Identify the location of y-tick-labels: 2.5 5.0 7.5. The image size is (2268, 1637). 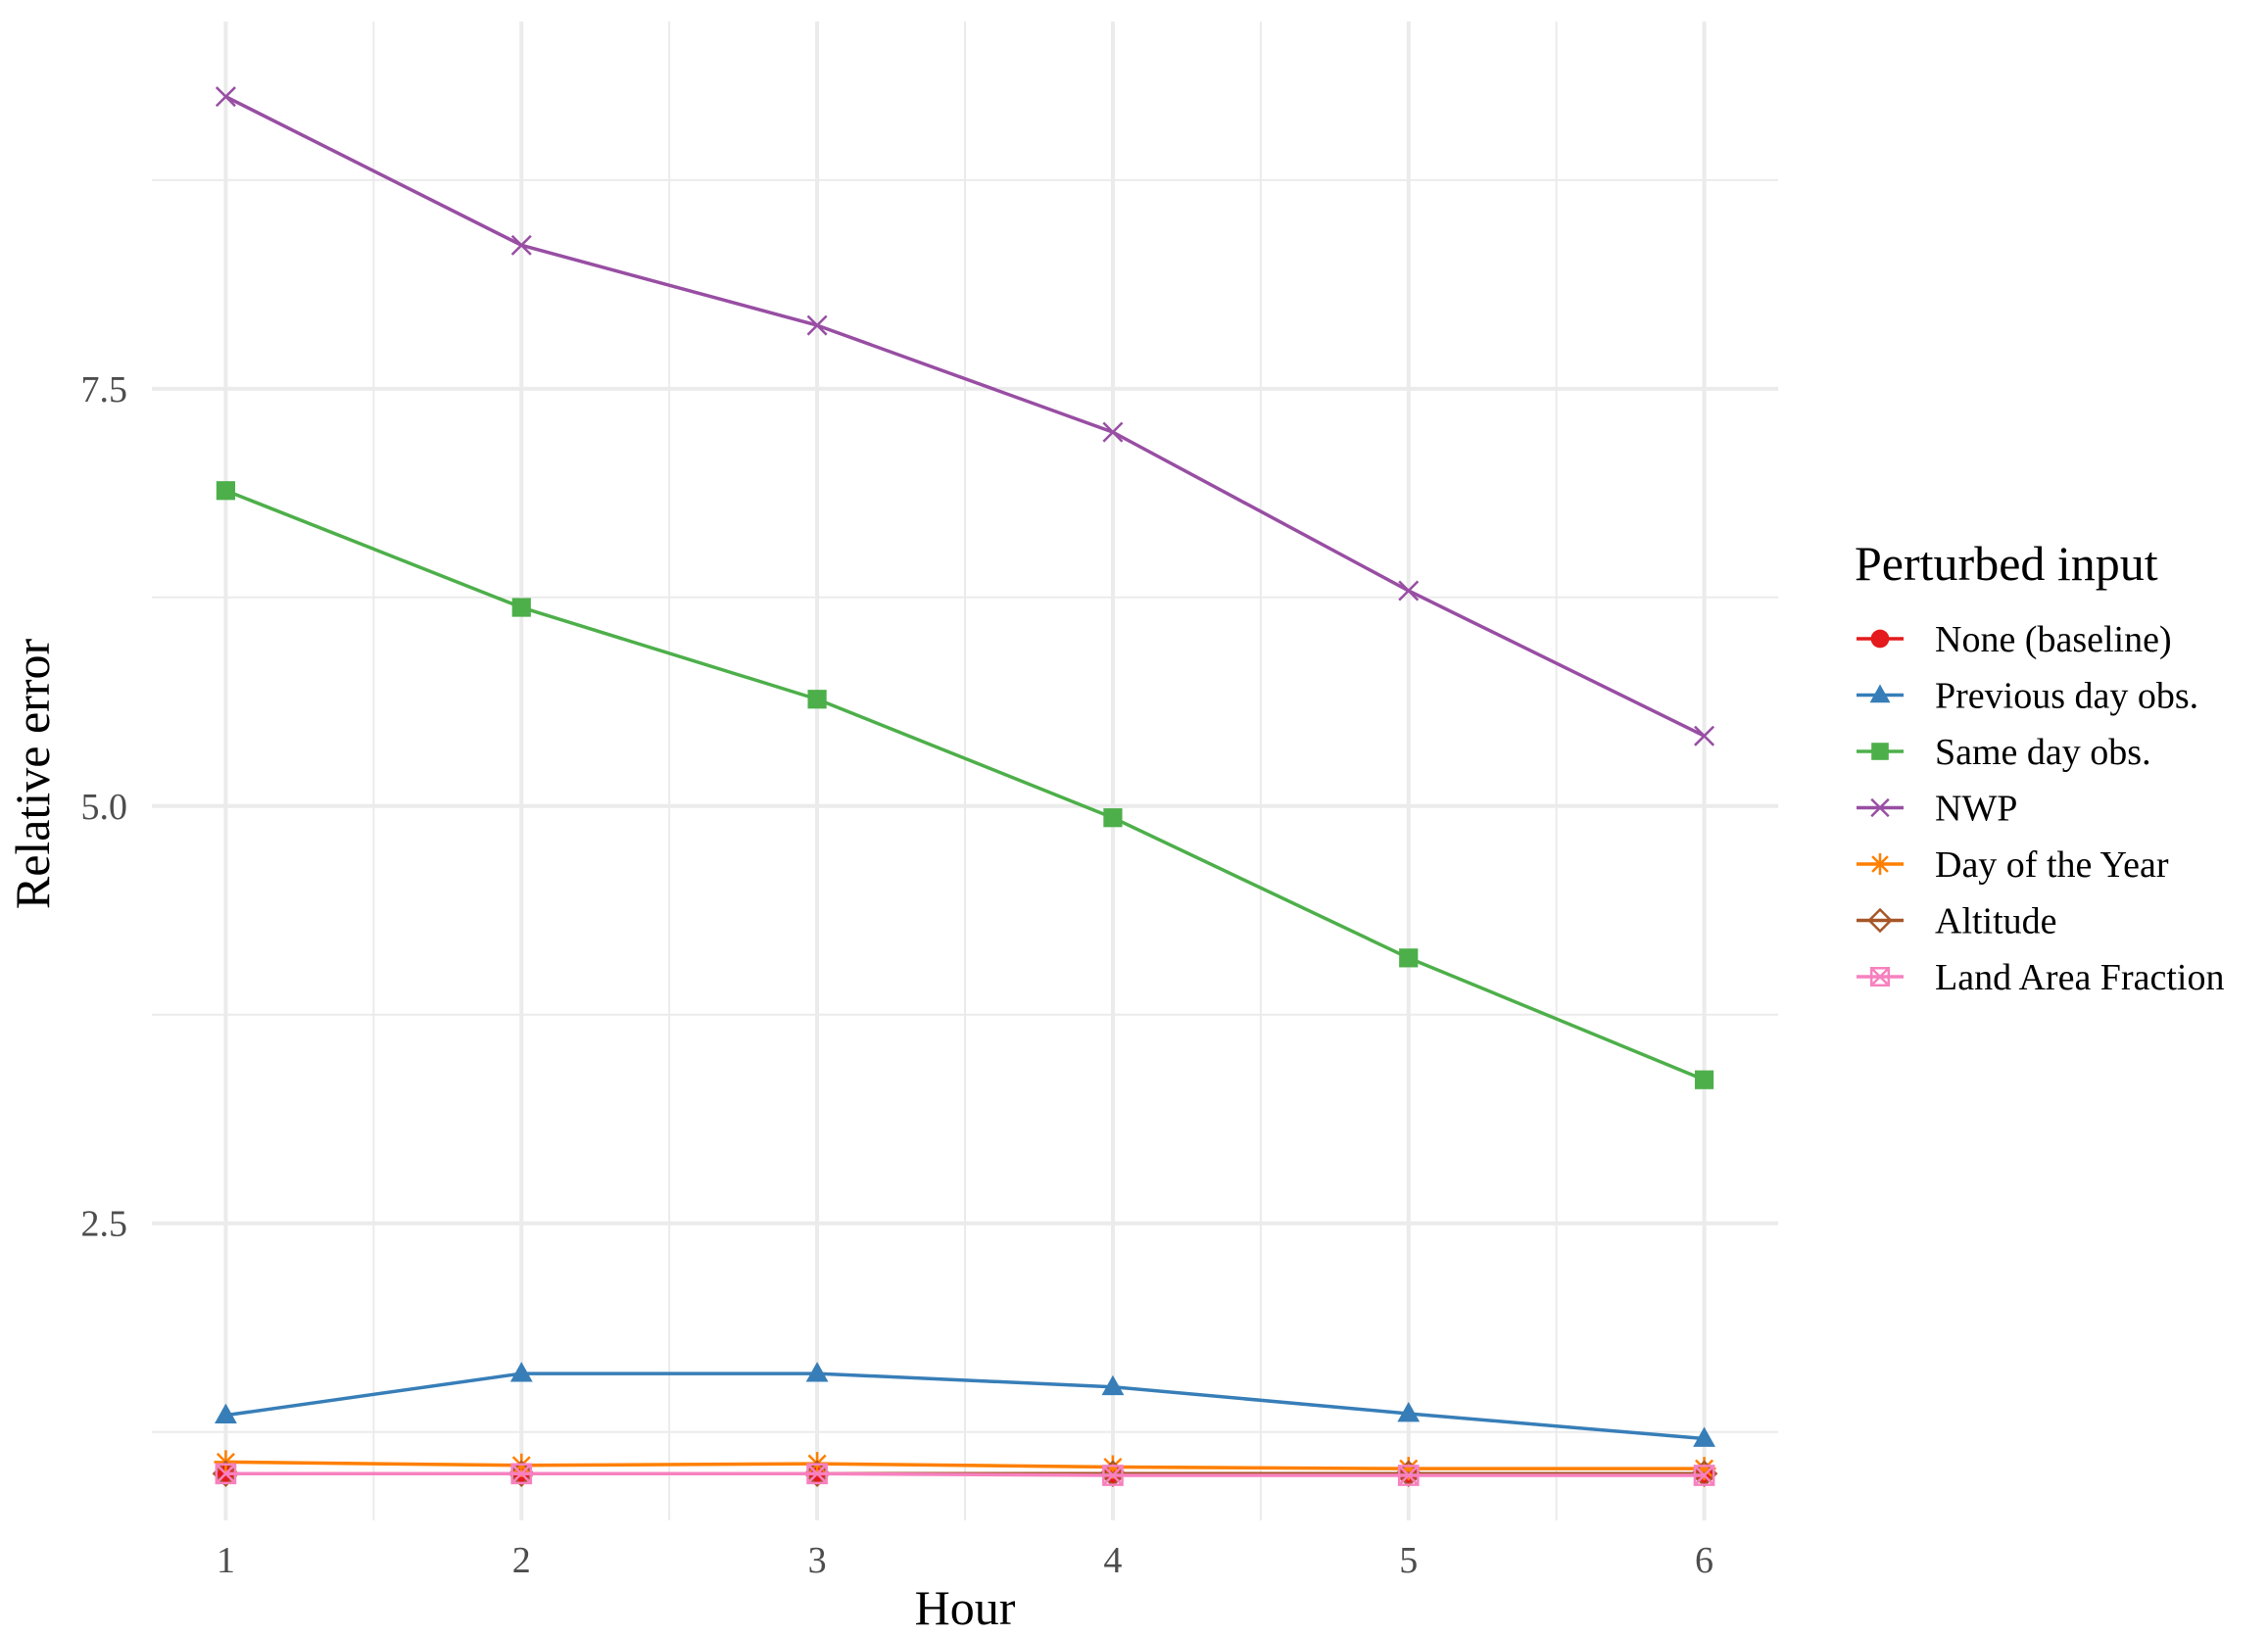
(104, 807).